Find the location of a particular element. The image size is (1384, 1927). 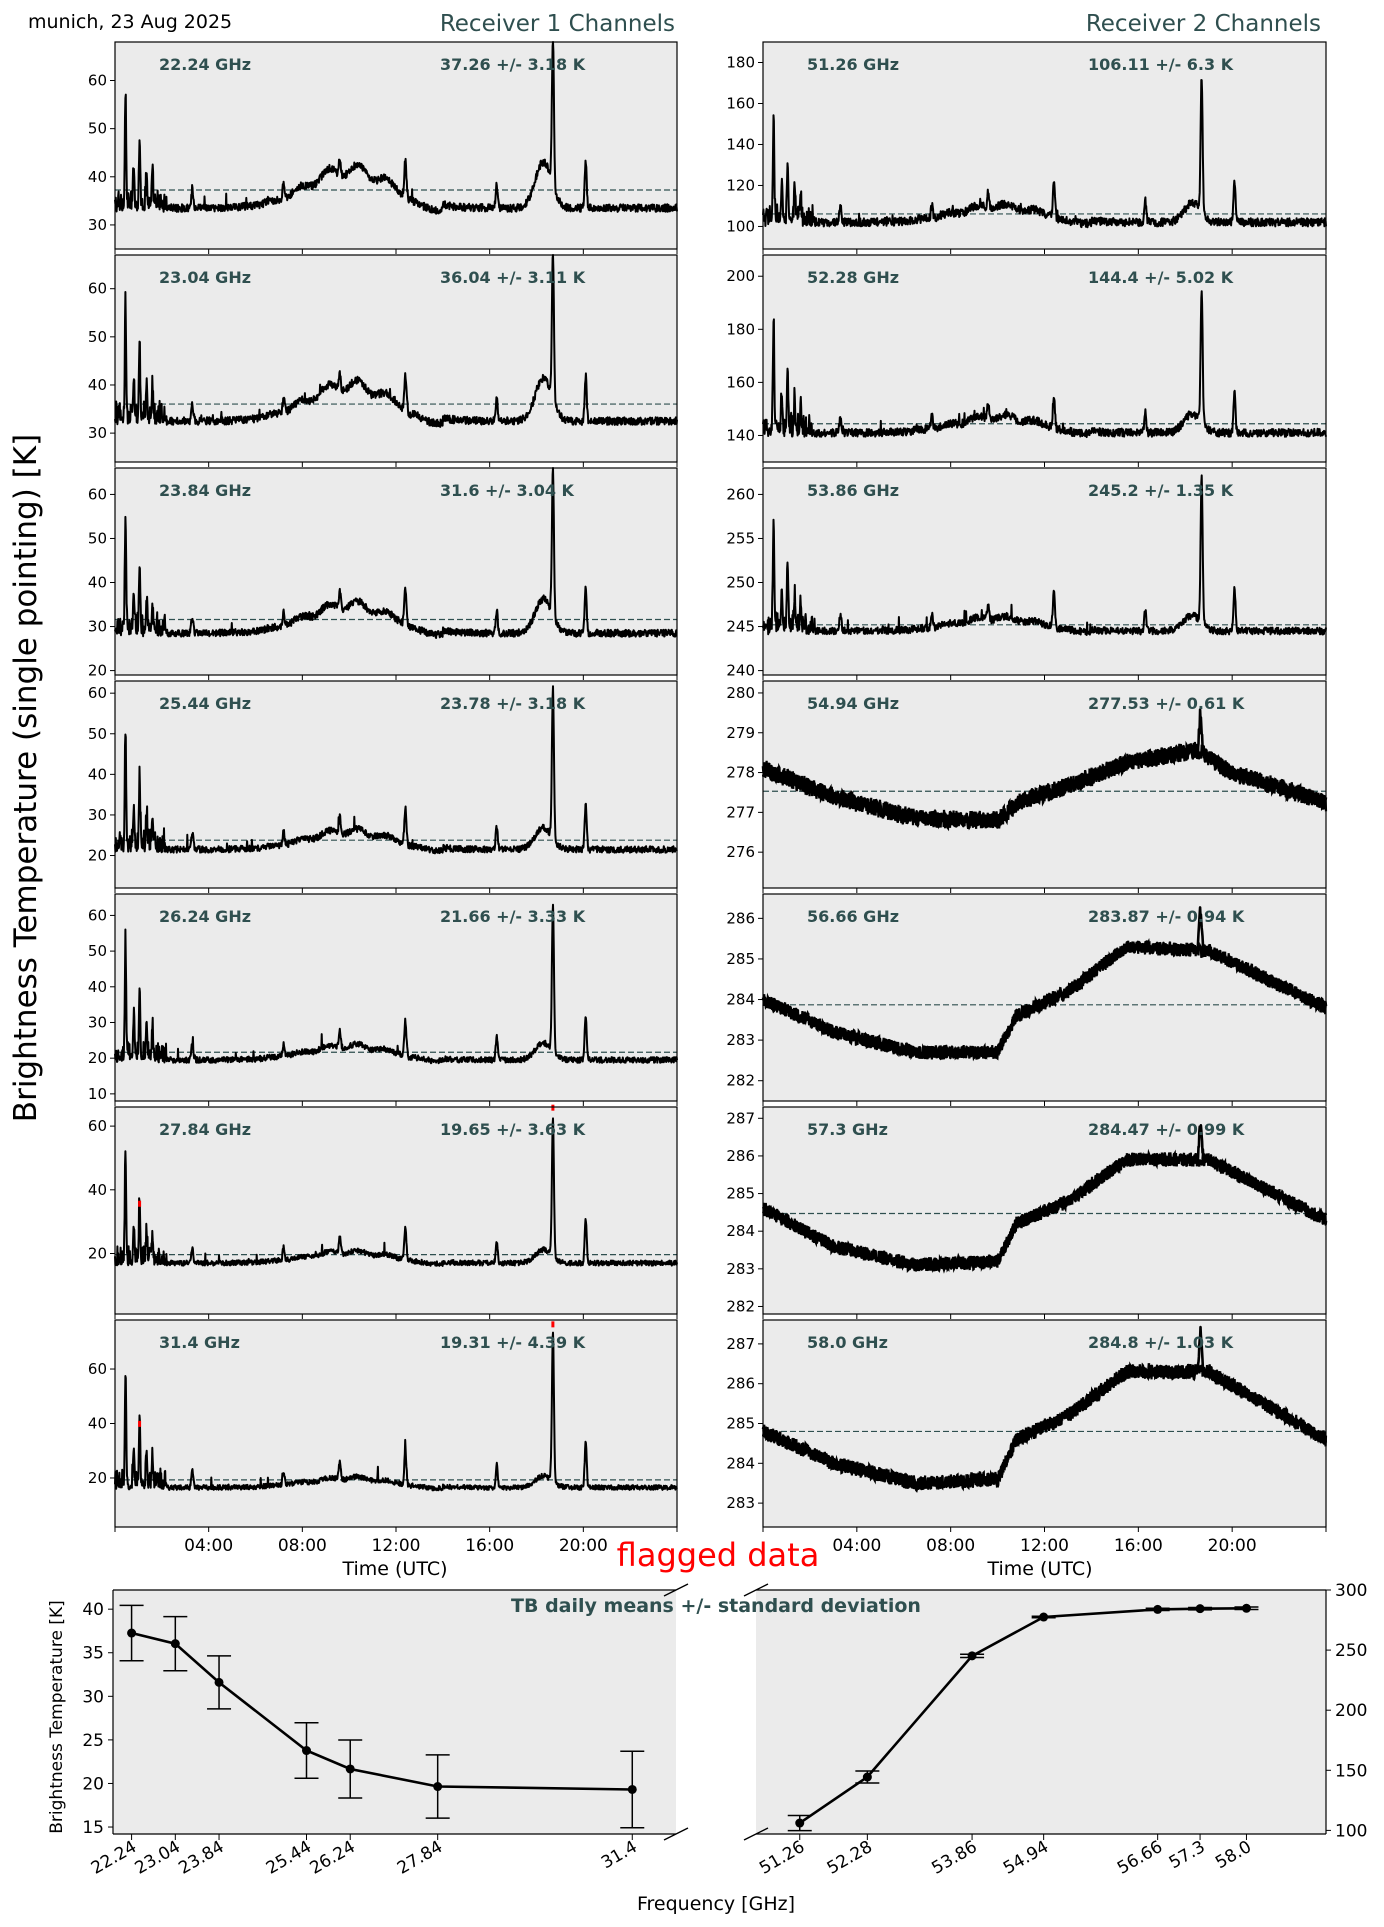

summary-left-x-tick-label: 22.24 is located at coordinates (114, 1858).